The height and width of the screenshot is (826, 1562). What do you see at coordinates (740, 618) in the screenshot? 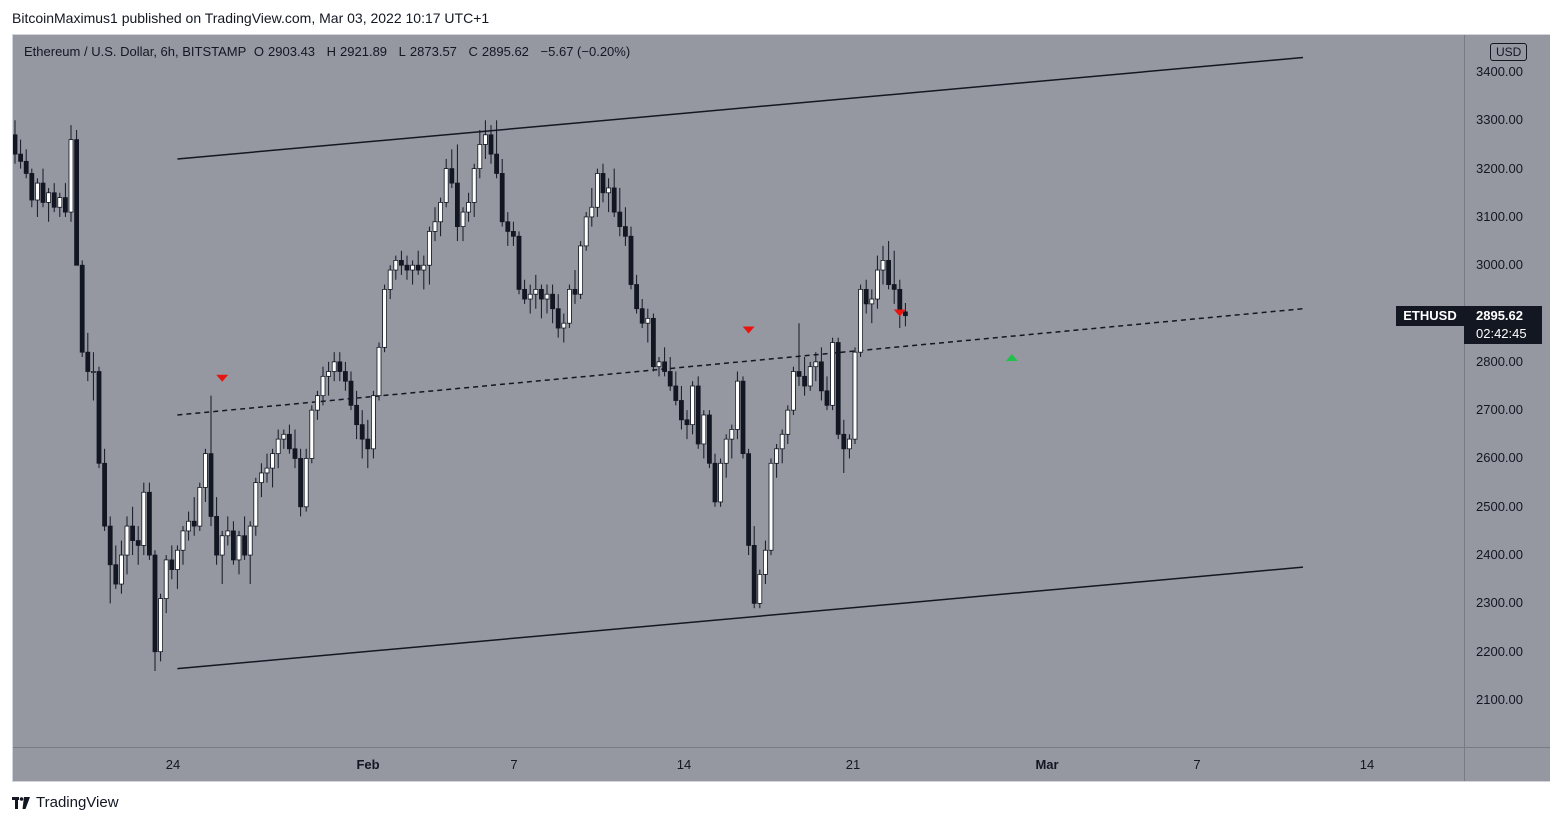
I see `trendline-channel-support` at bounding box center [740, 618].